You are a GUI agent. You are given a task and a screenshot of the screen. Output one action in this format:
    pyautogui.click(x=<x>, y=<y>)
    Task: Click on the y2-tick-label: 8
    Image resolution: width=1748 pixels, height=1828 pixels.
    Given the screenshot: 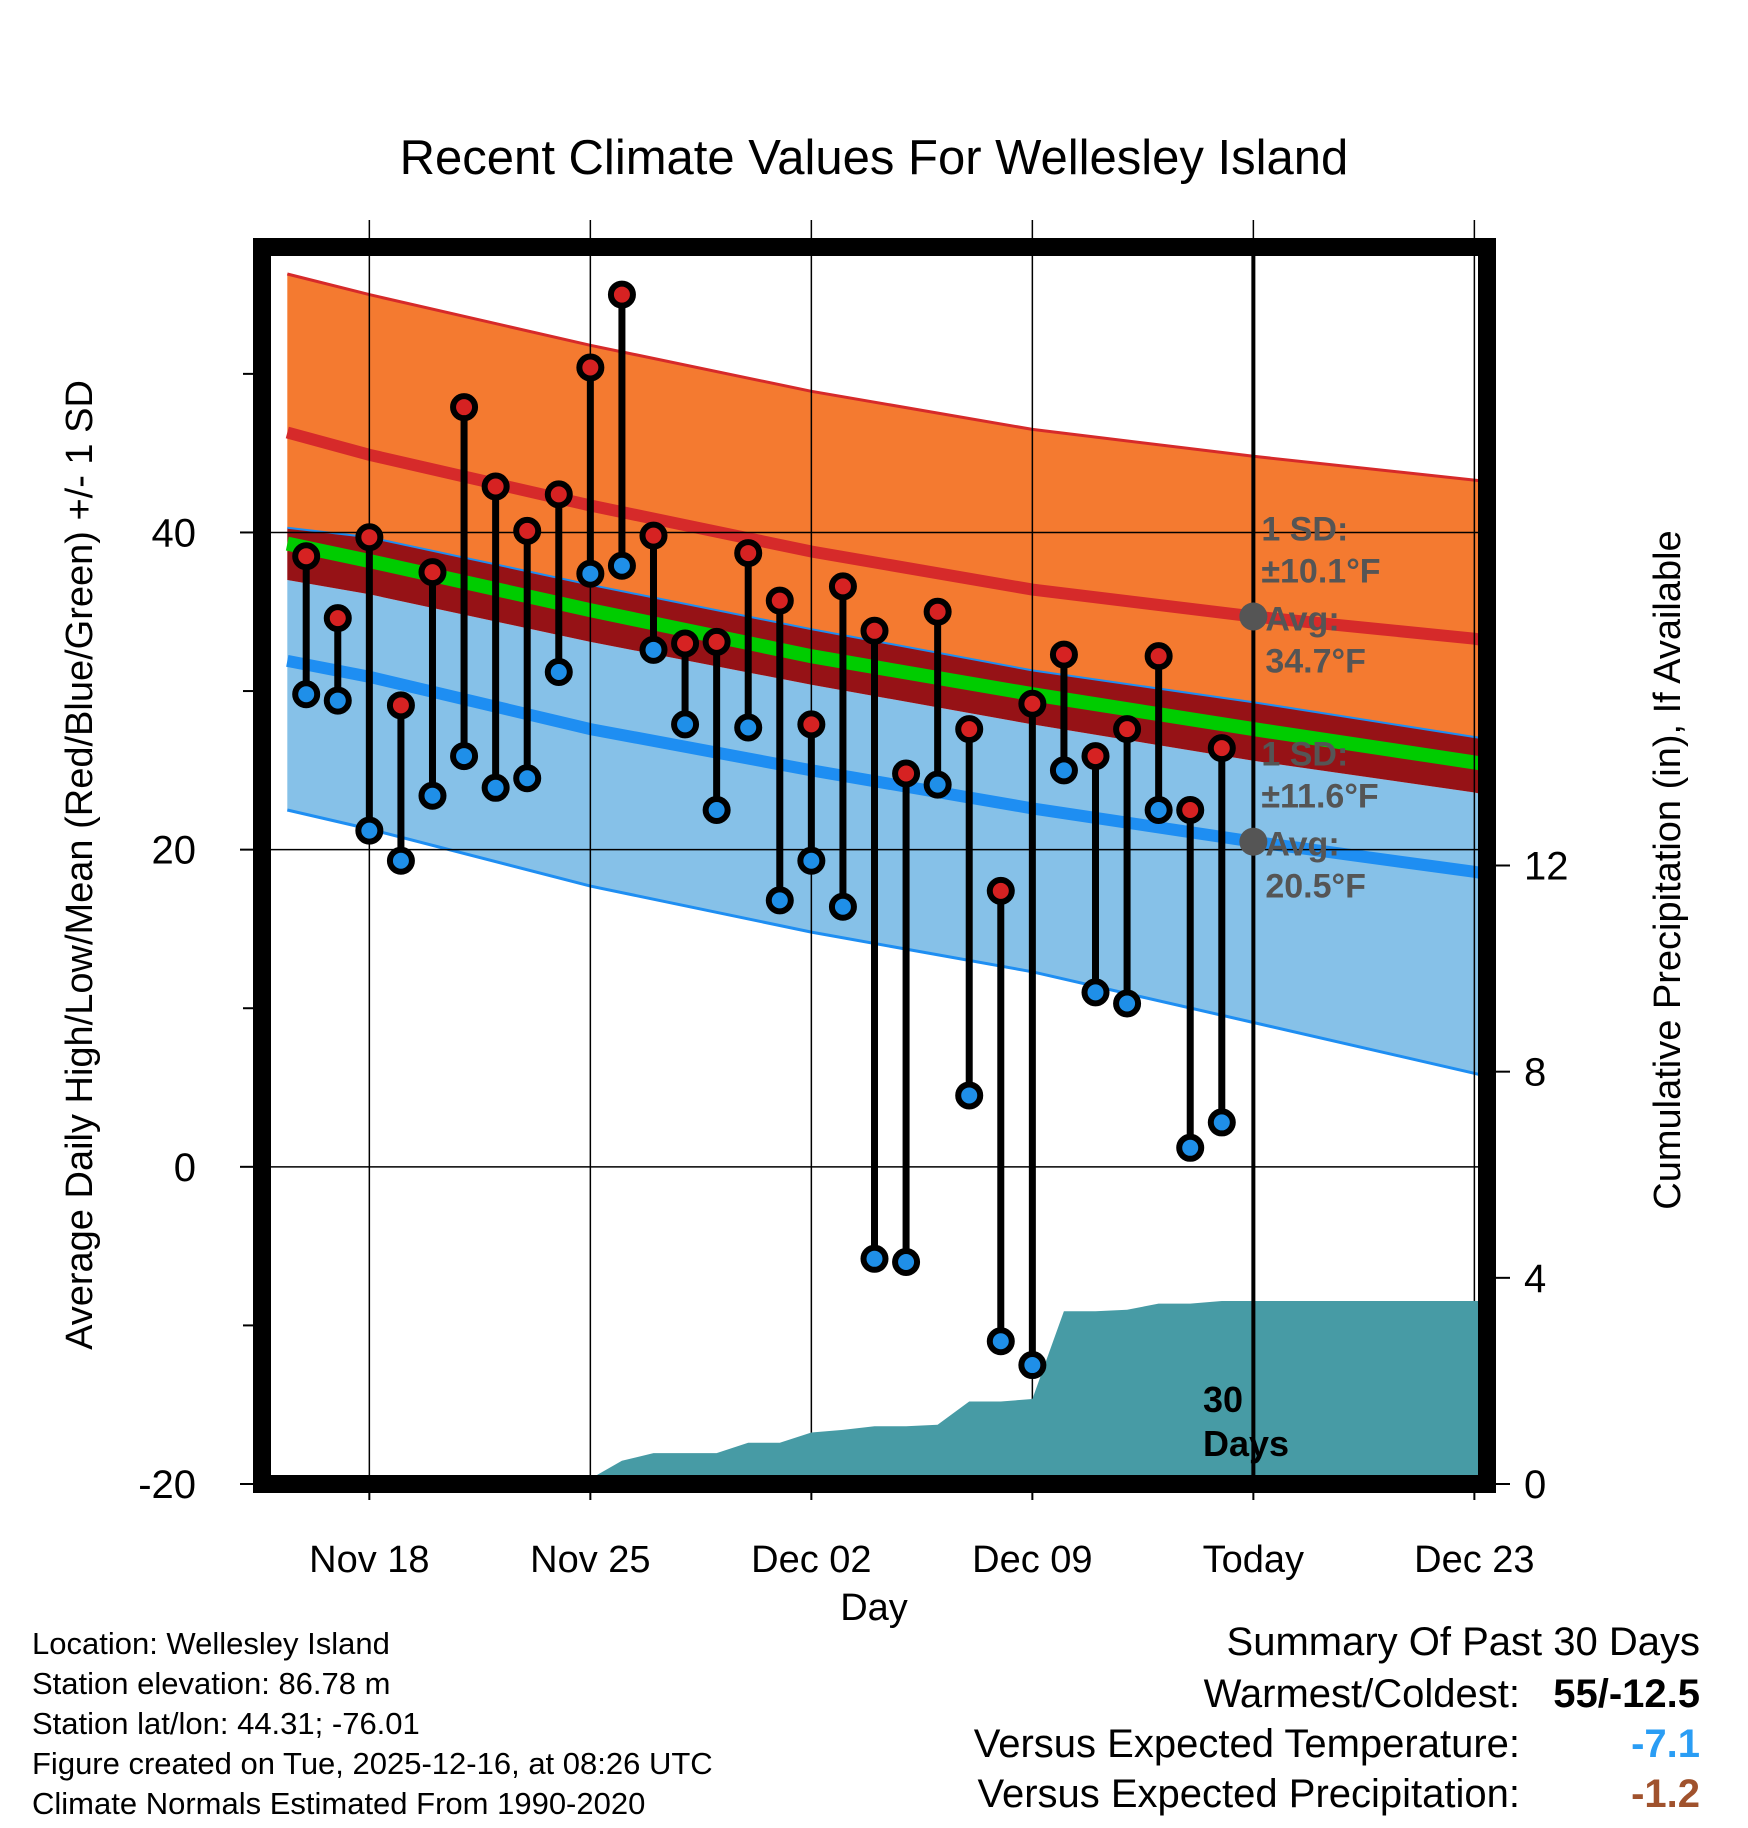 What is the action you would take?
    pyautogui.click(x=1535, y=1073)
    